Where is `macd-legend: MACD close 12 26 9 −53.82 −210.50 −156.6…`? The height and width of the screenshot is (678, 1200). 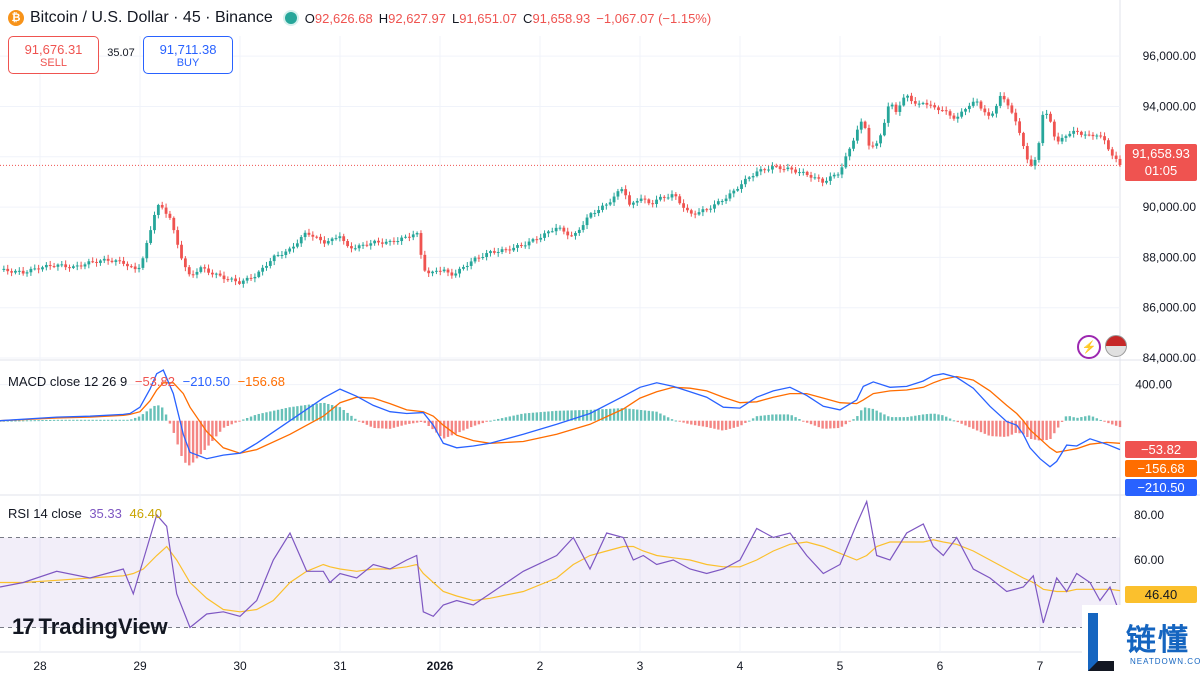
macd-legend: MACD close 12 26 9 −53.82 −210.50 −156.6… is located at coordinates (148, 381).